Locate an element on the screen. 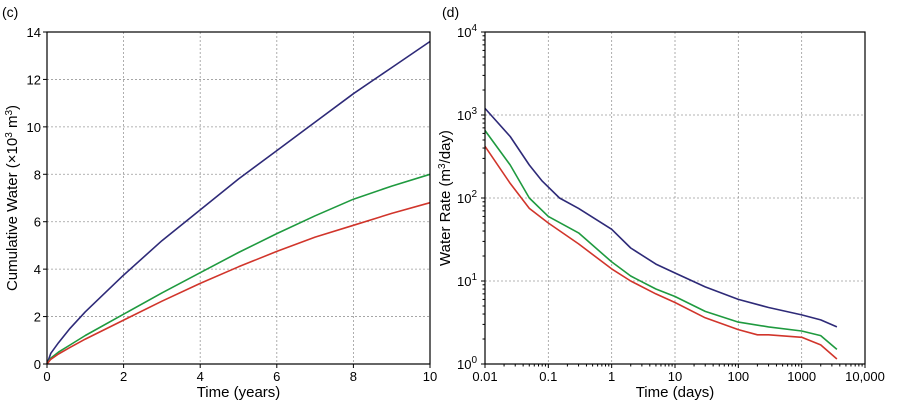 This screenshot has width=903, height=401. c-x-tick-label: 10 is located at coordinates (430, 376).